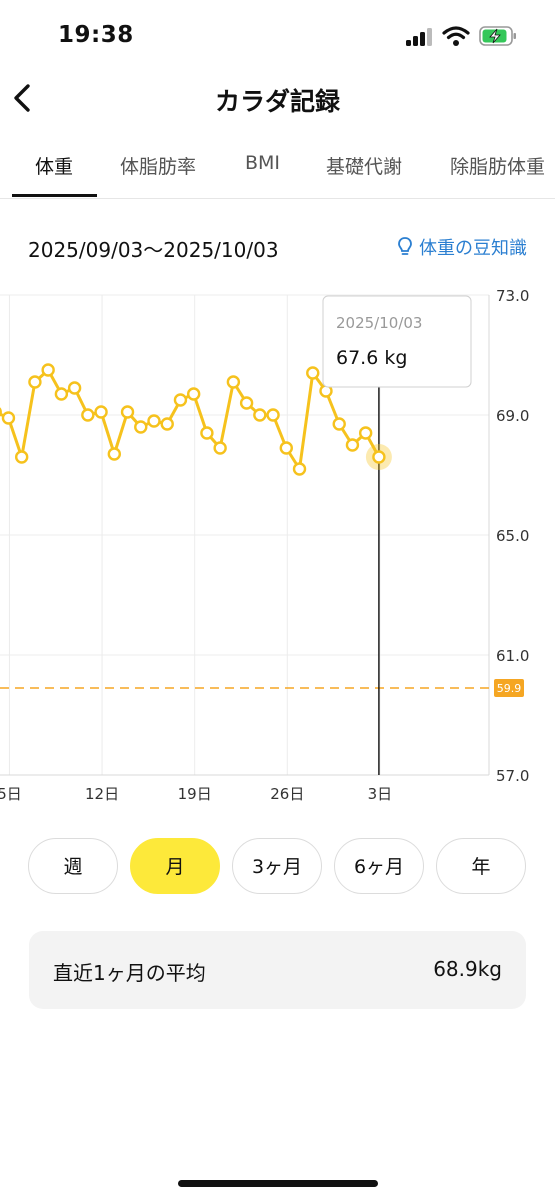 The height and width of the screenshot is (1200, 555). I want to click on average-value: 68.9kg, so click(467, 969).